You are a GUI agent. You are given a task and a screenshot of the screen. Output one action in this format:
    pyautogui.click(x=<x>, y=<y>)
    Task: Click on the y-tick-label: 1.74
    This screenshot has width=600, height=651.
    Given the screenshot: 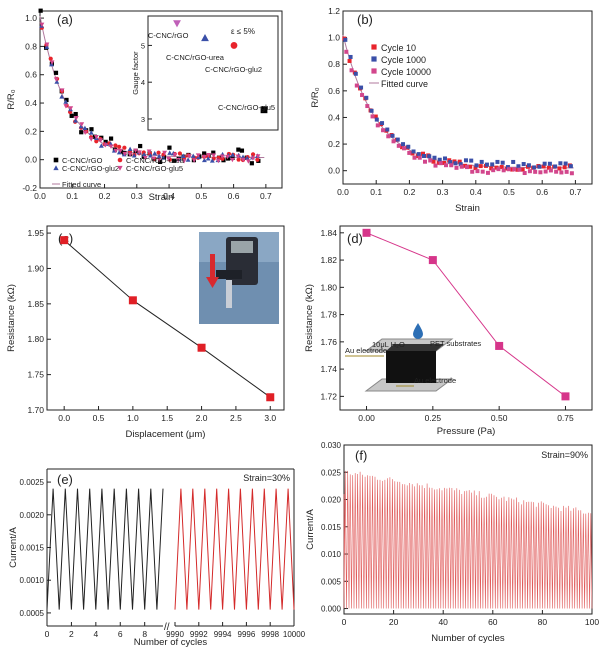 What is the action you would take?
    pyautogui.click(x=328, y=369)
    